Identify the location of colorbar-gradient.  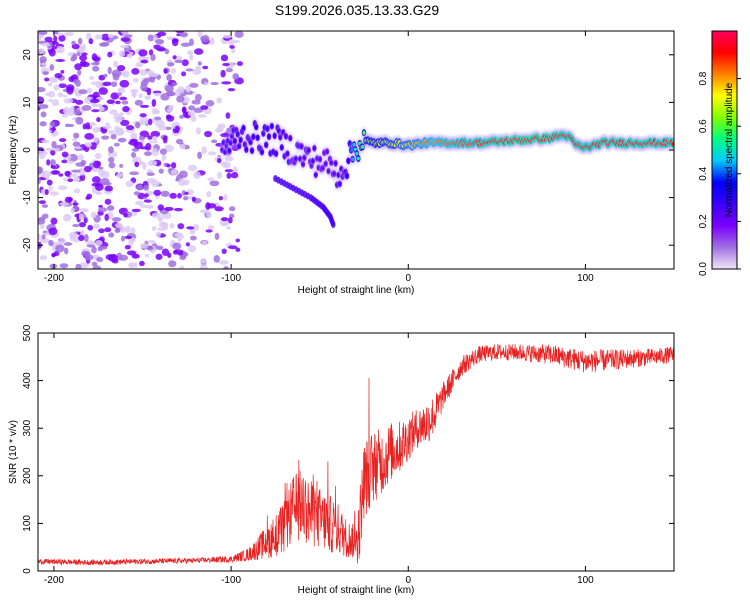
(724, 150).